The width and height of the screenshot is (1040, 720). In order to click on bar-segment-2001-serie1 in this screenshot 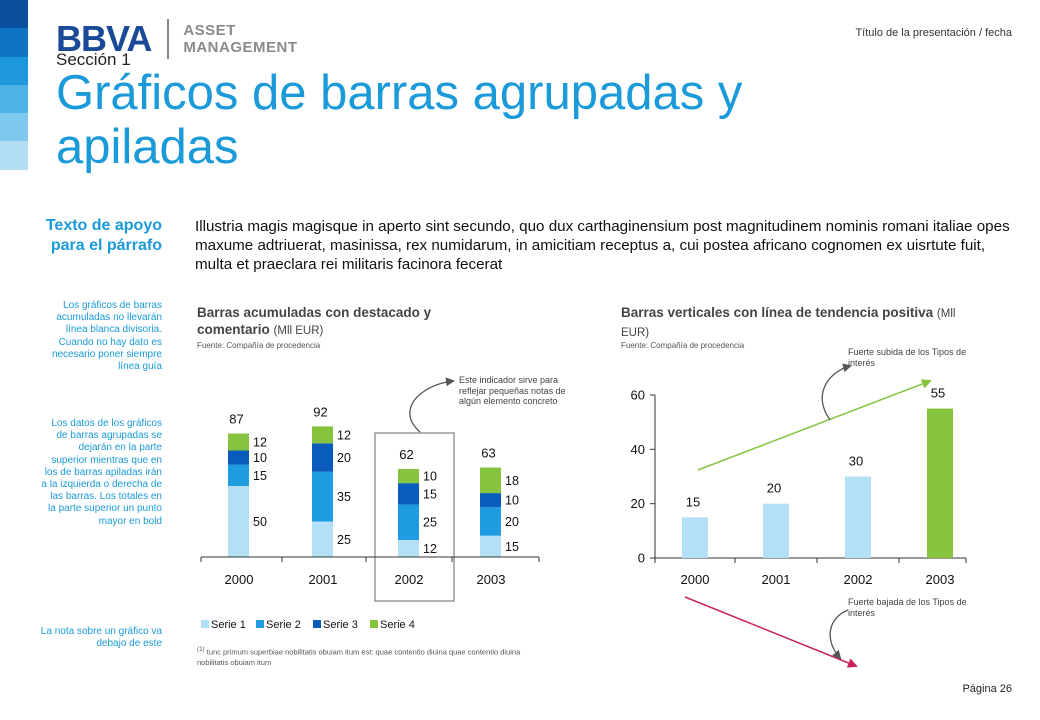, I will do `click(322, 539)`.